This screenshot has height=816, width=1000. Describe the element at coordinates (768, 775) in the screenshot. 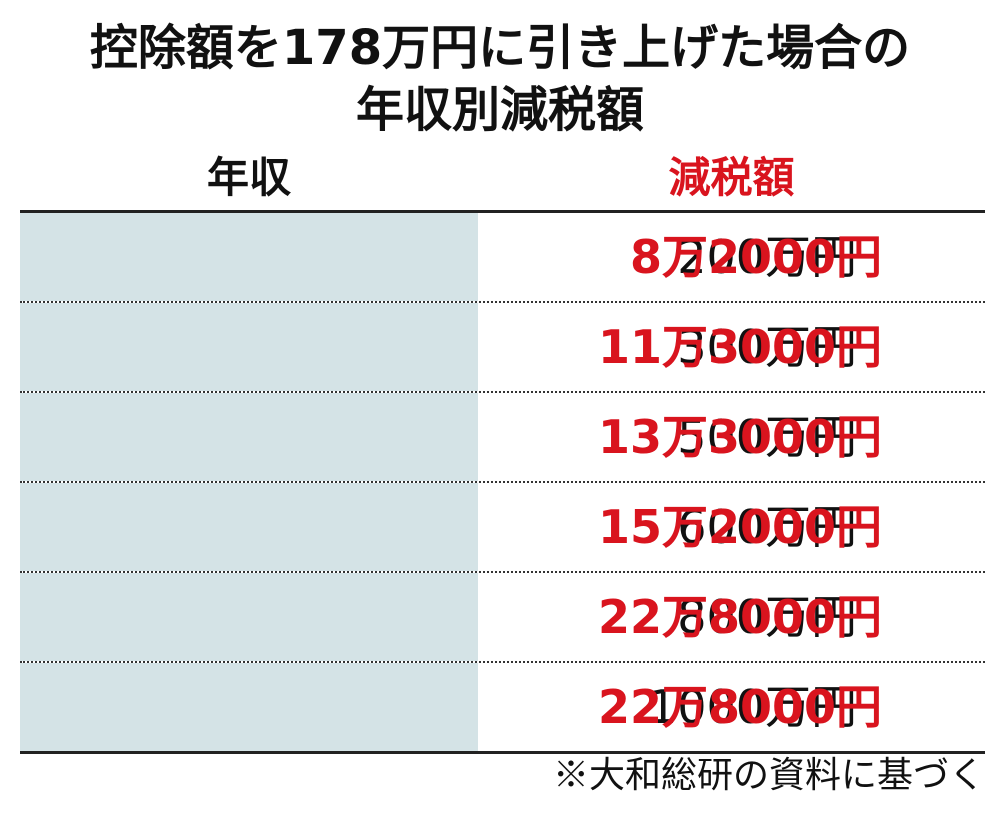

I see `source-note: ※大和総研の資料に基づく` at that location.